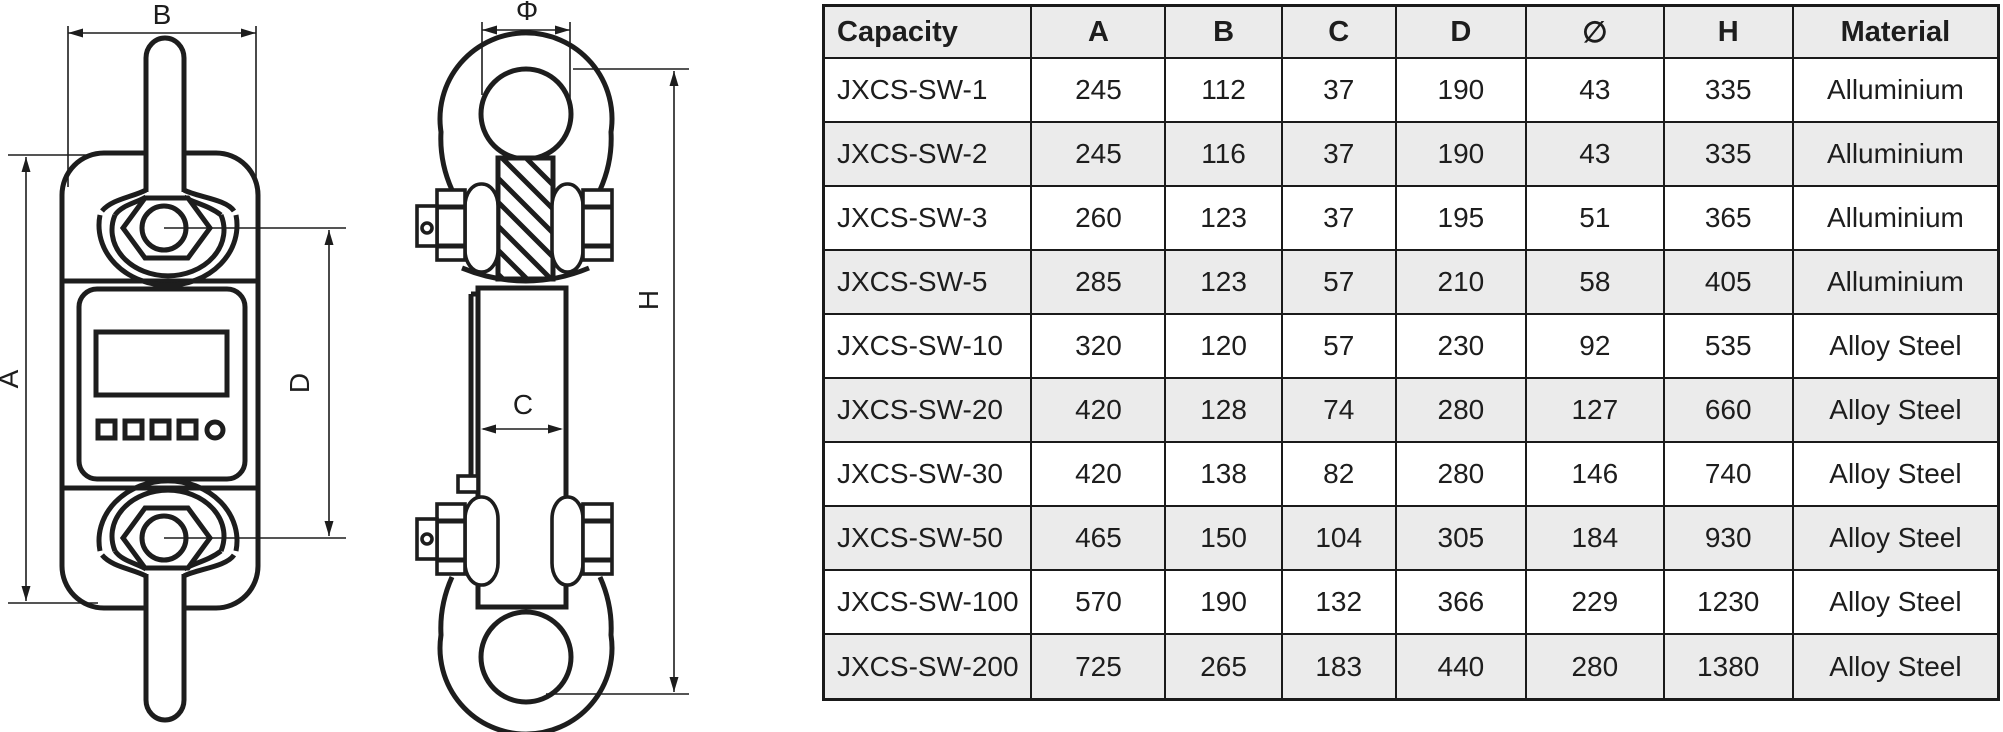 The image size is (2003, 732). What do you see at coordinates (927, 474) in the screenshot?
I see `model-cell: JXCS-SW-30` at bounding box center [927, 474].